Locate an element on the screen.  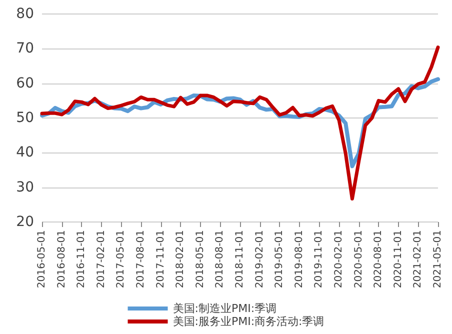
x-tick-label: 2016-08-01 is located at coordinates (62, 259).